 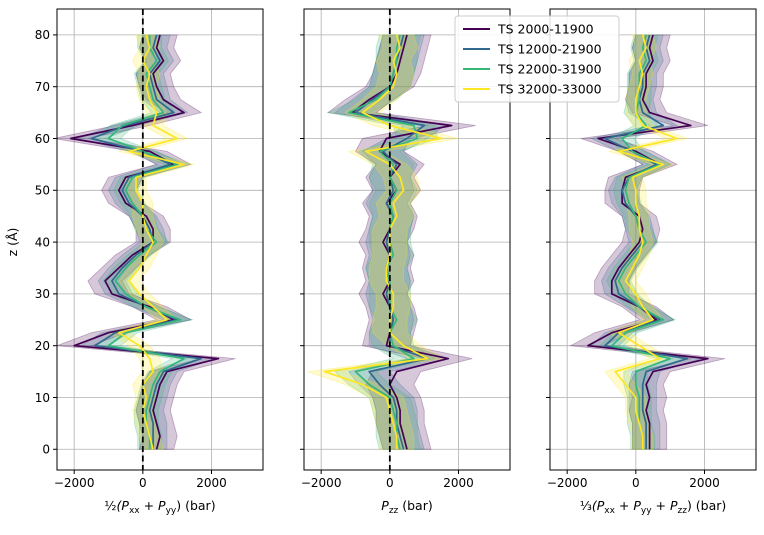 What do you see at coordinates (42, 191) in the screenshot?
I see `y-tick-label: 50` at bounding box center [42, 191].